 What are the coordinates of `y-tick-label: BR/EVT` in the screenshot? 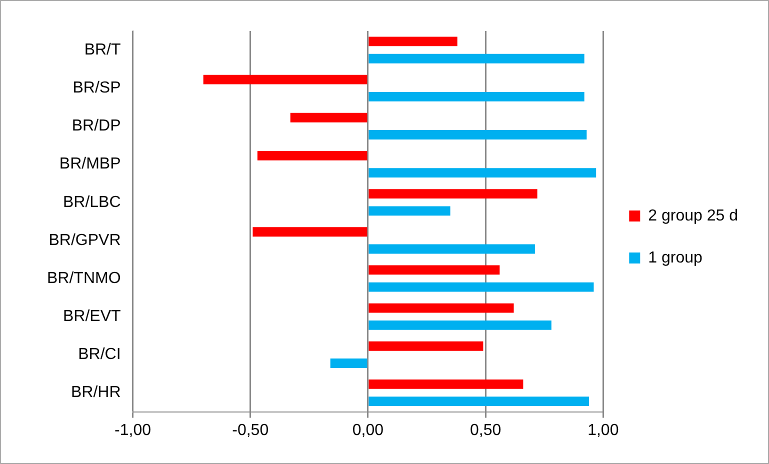 It's located at (91, 317).